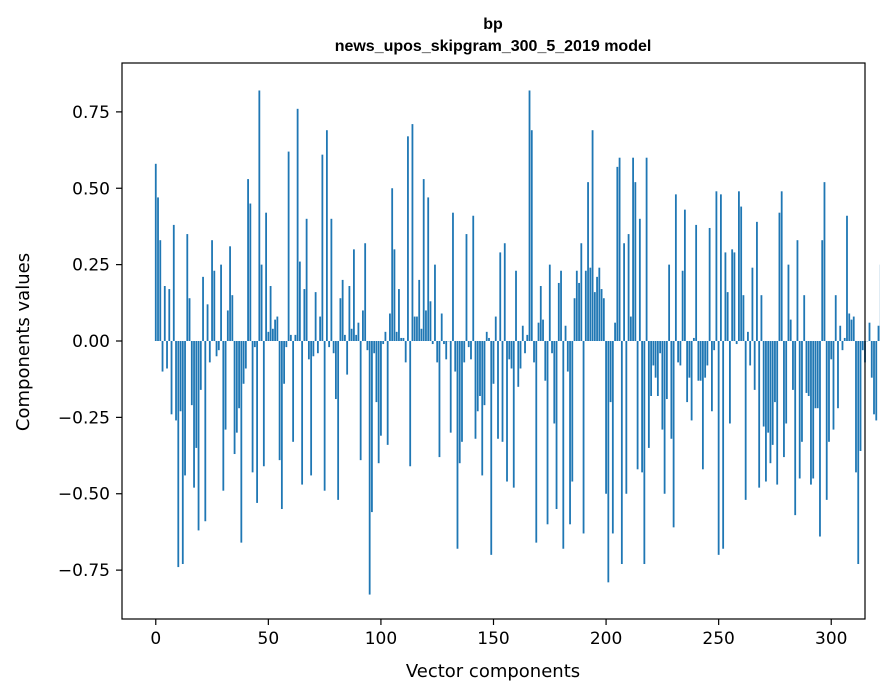  Describe the element at coordinates (493, 24) in the screenshot. I see `chart-title: bp` at that location.